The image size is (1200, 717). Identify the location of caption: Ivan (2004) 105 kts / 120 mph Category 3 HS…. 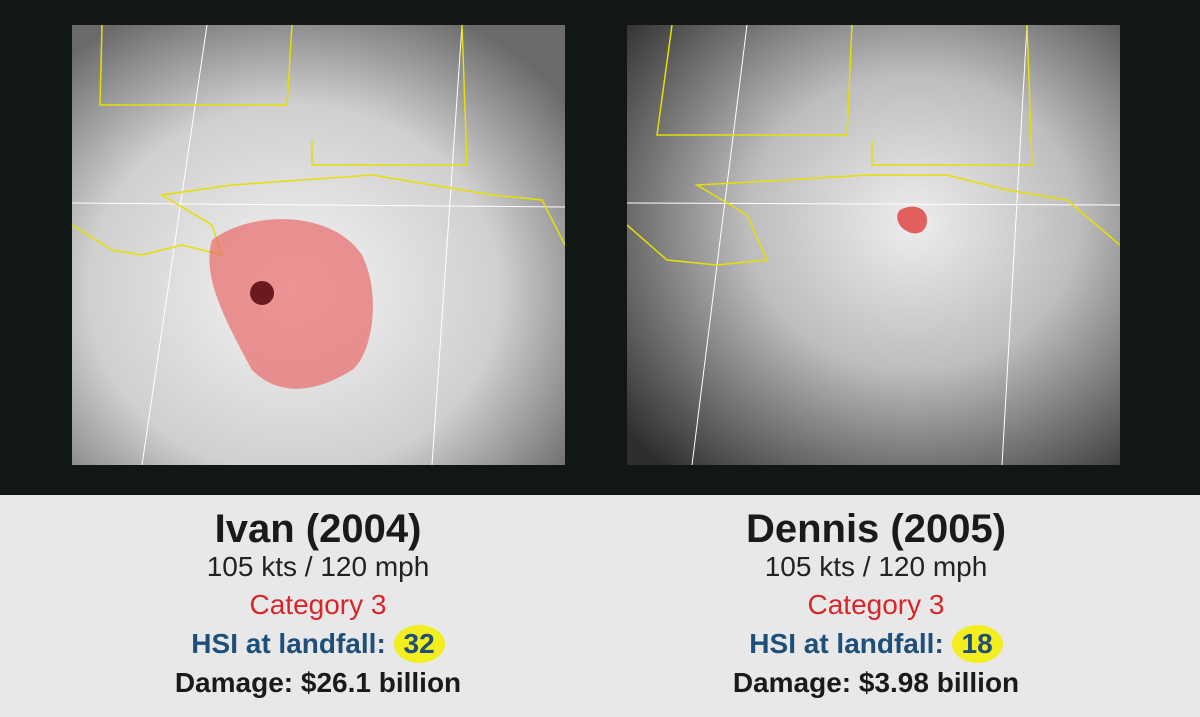
(318, 600).